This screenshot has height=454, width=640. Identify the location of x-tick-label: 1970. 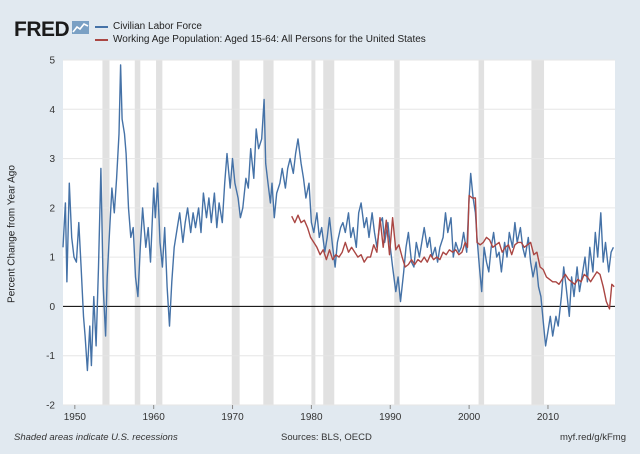
(232, 417).